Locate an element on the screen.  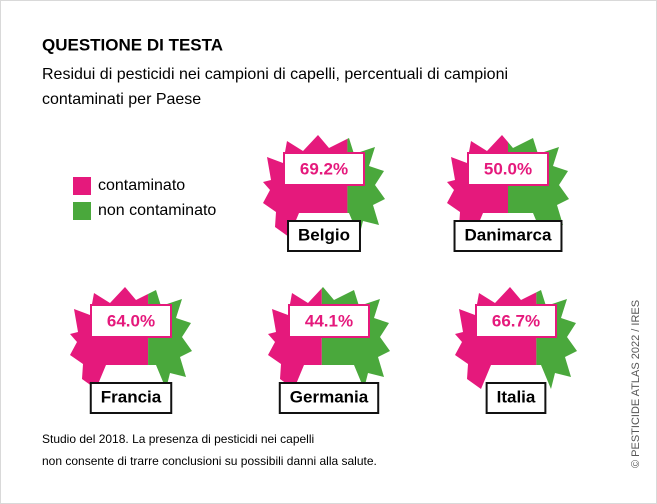
legend-label: non contaminato is located at coordinates (157, 210).